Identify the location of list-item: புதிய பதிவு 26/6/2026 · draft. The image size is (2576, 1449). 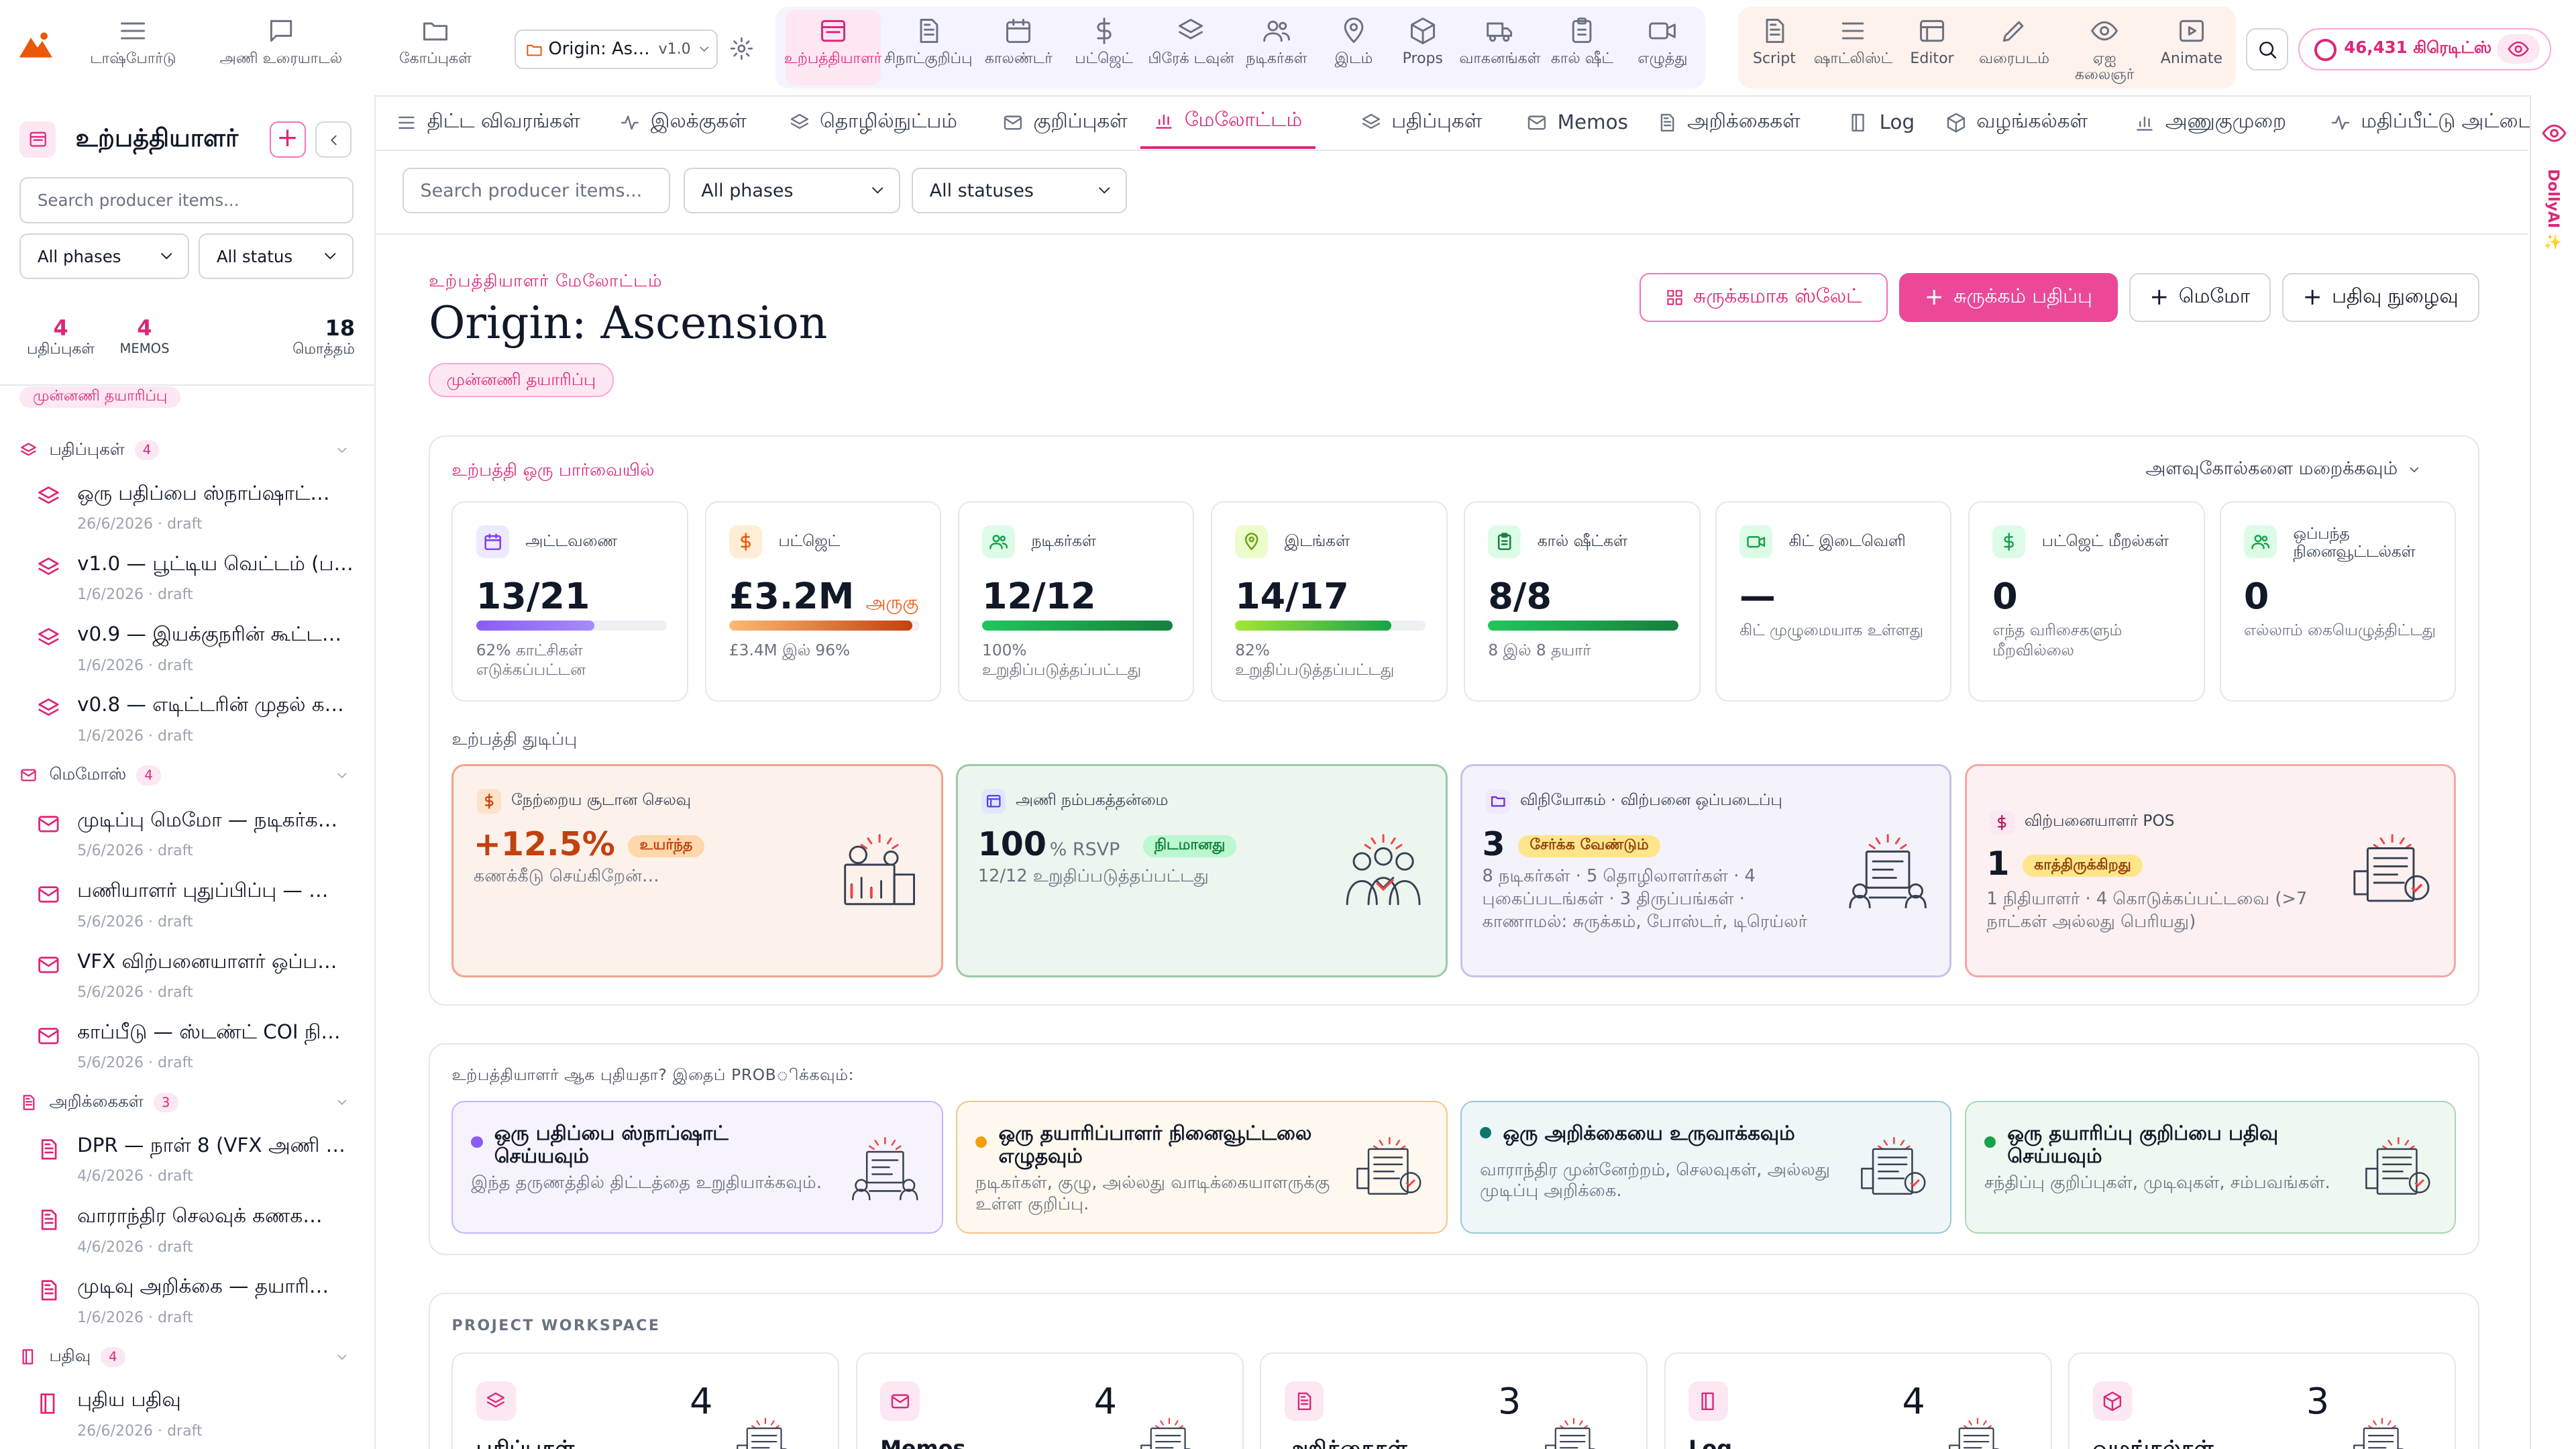
(197, 1418).